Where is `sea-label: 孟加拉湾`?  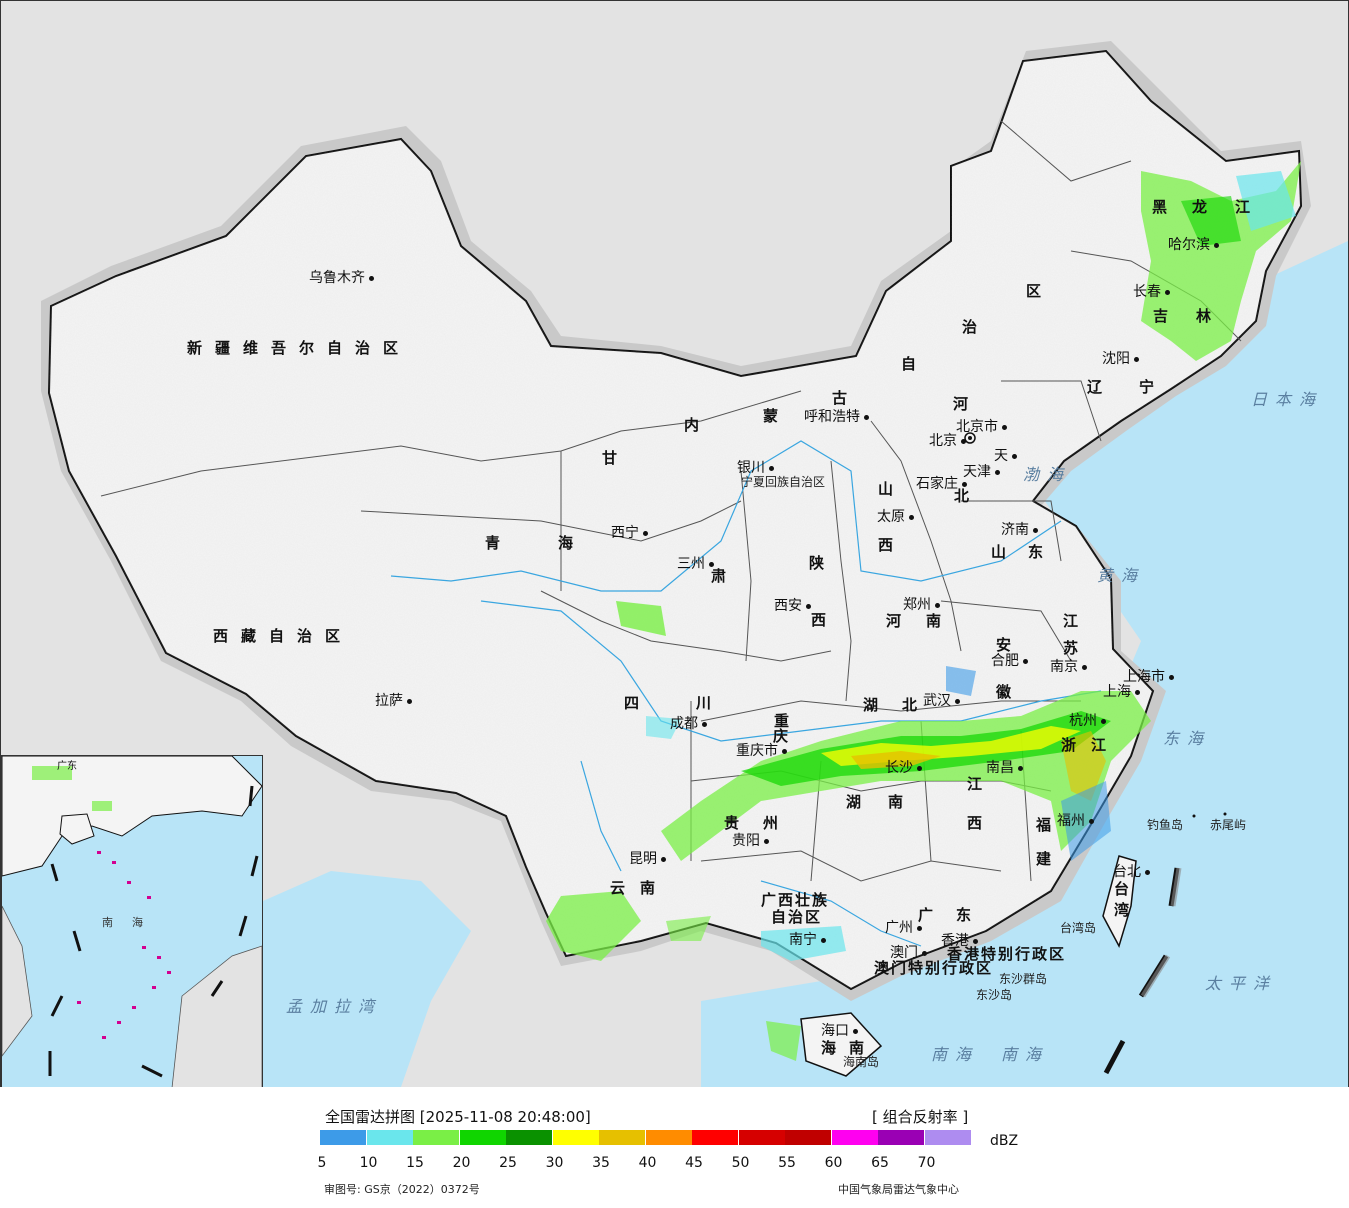
sea-label: 孟加拉湾 is located at coordinates (334, 1006).